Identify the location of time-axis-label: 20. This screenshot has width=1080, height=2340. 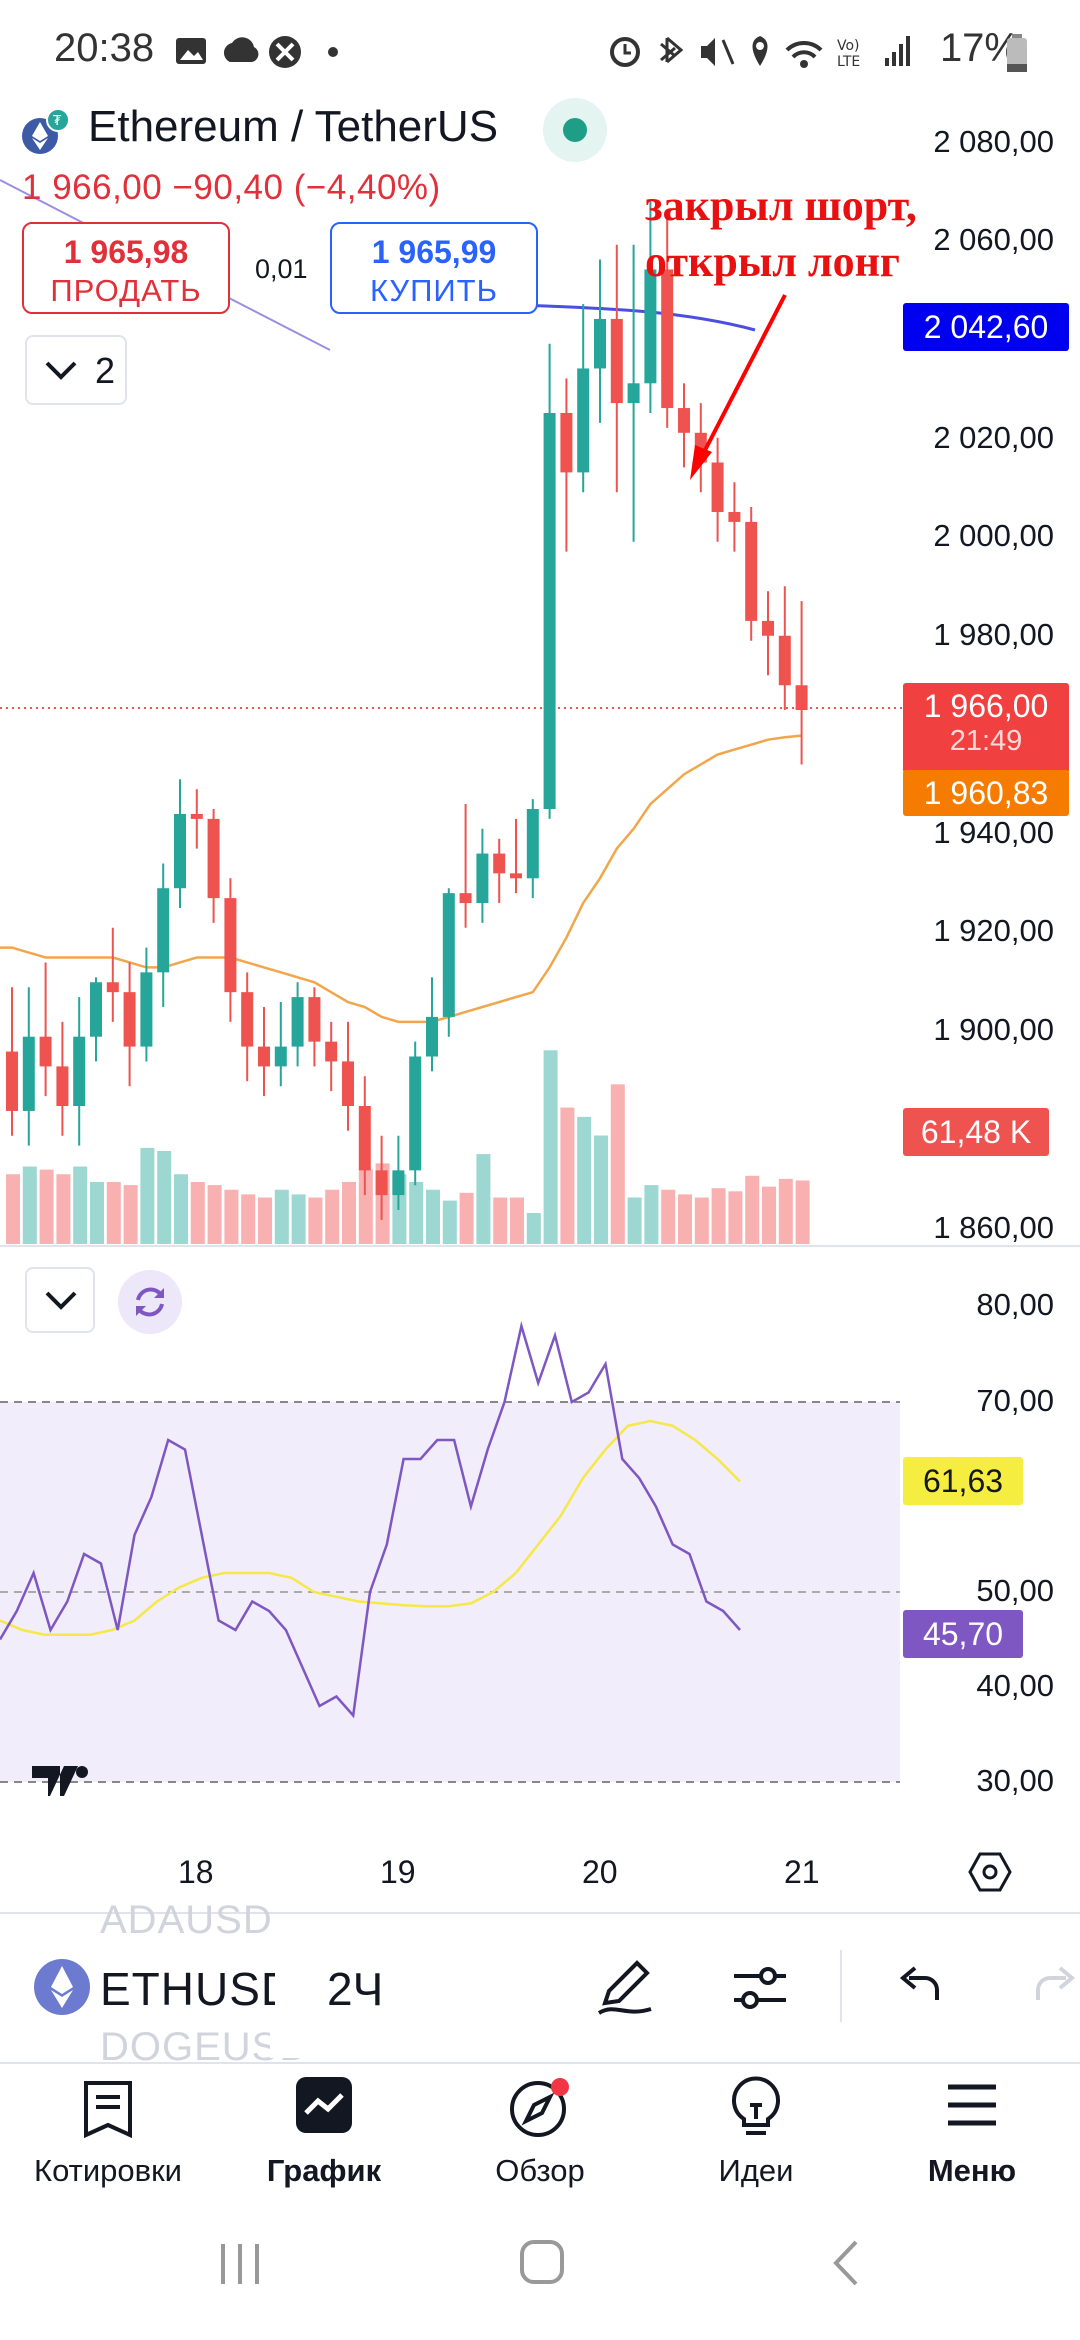
(600, 1872).